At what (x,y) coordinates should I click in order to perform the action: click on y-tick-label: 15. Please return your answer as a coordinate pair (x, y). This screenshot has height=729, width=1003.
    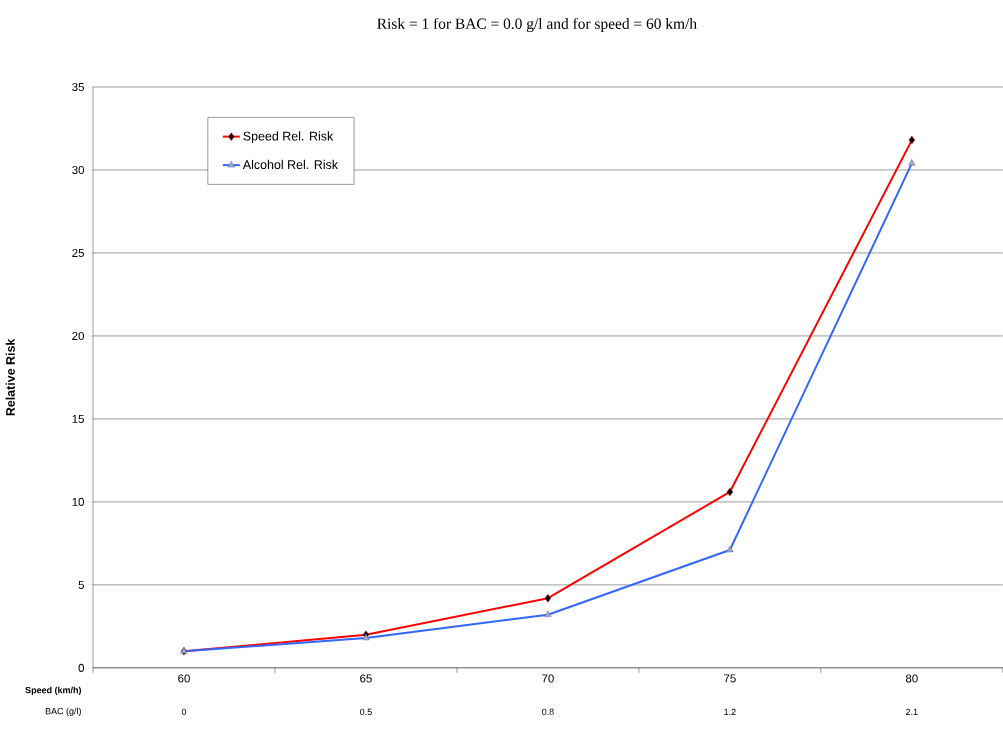
    Looking at the image, I should click on (78, 418).